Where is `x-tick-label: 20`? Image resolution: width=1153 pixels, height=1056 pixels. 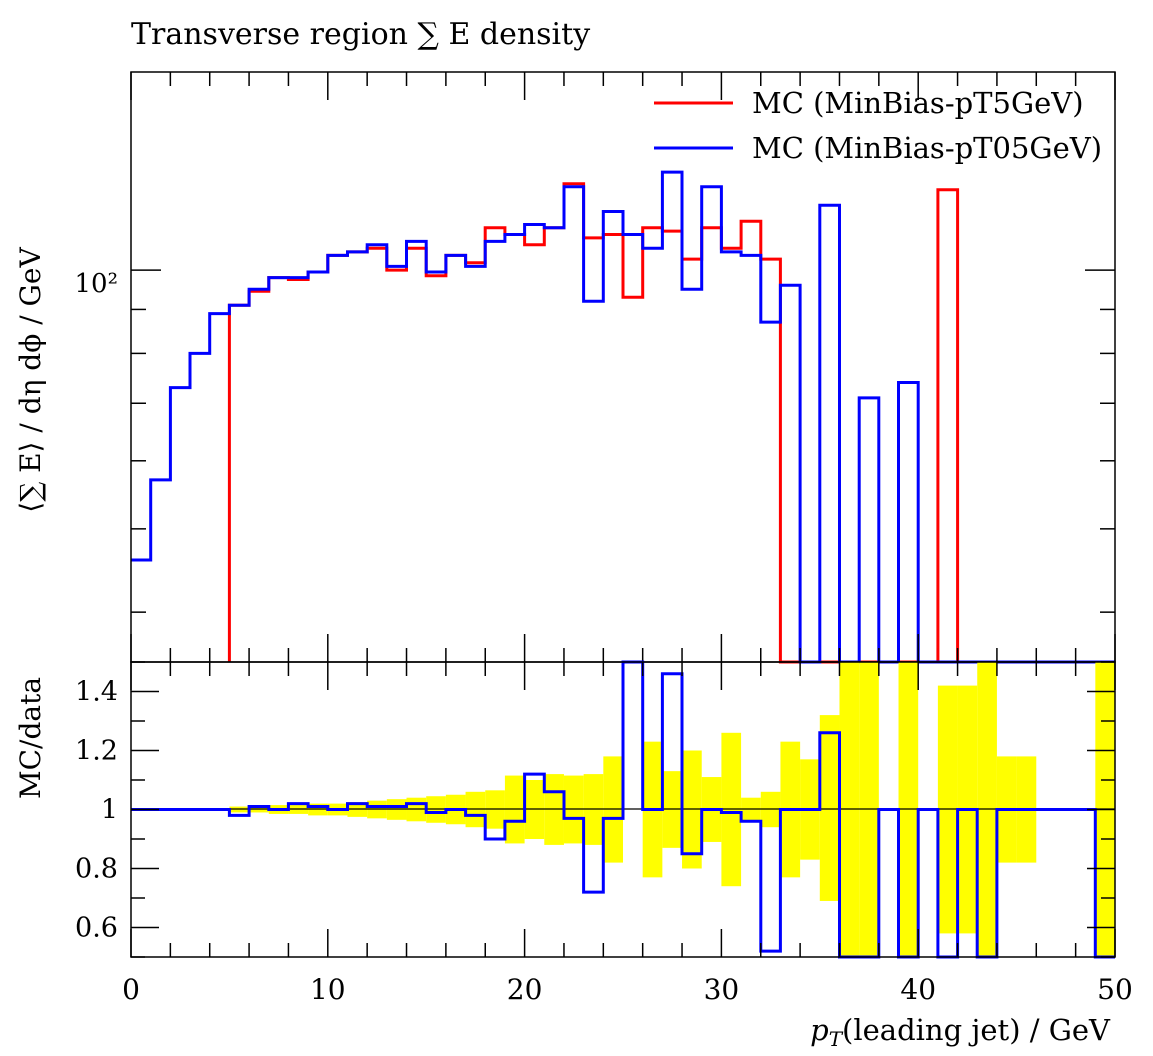 x-tick-label: 20 is located at coordinates (525, 989).